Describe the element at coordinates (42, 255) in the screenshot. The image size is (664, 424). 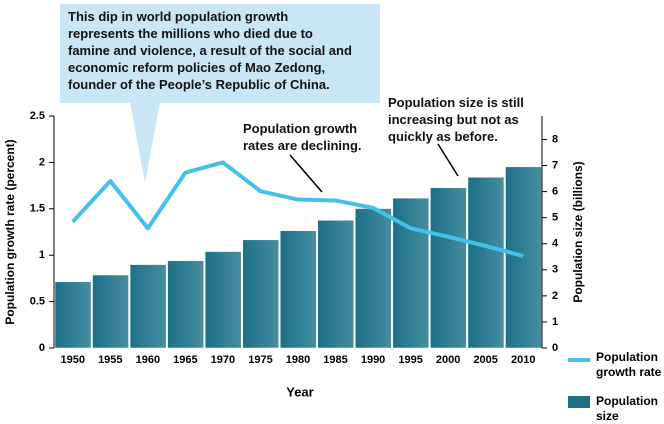
I see `y-tick-label: 1` at that location.